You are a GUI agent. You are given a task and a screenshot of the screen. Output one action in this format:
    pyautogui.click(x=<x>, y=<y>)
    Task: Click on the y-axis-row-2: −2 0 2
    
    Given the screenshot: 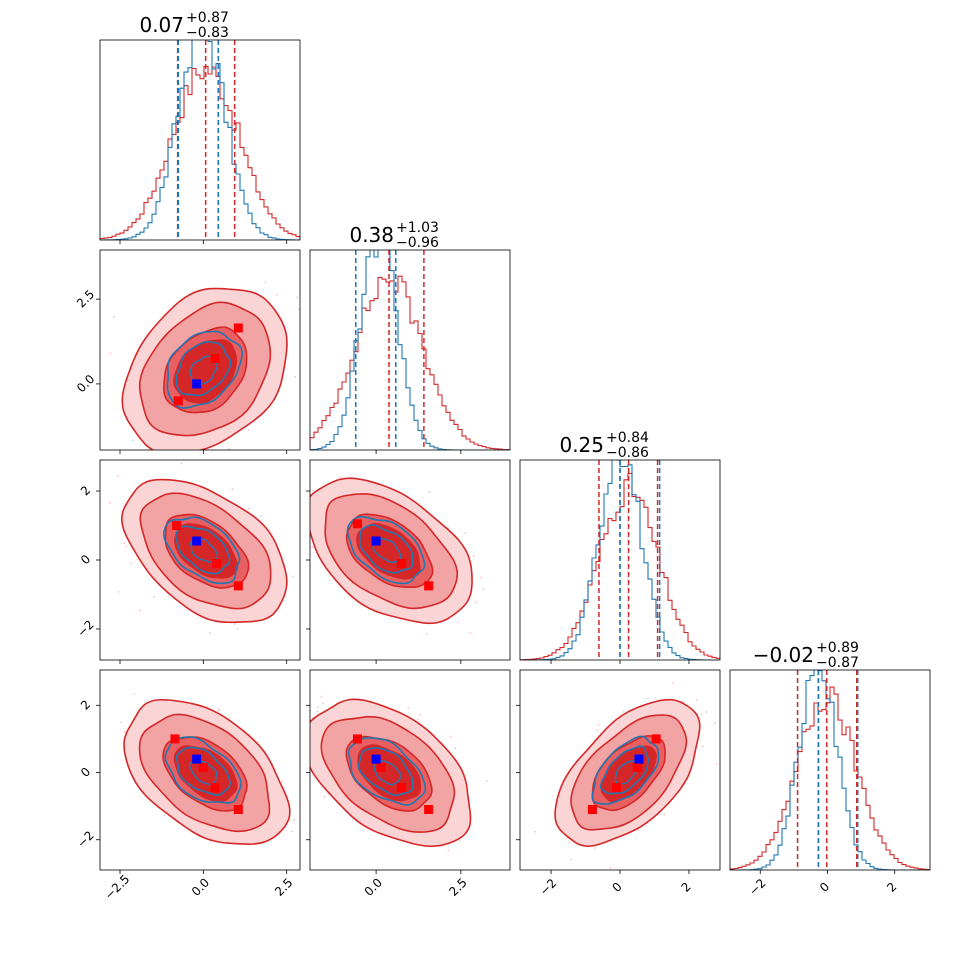 What is the action you would take?
    pyautogui.click(x=87, y=561)
    